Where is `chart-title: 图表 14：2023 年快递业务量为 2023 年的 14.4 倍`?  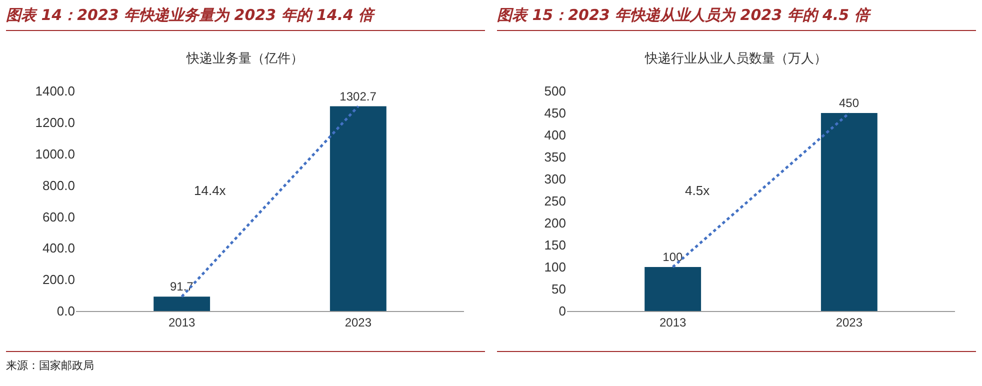 chart-title: 图表 14：2023 年快递业务量为 2023 年的 14.4 倍 is located at coordinates (245, 15).